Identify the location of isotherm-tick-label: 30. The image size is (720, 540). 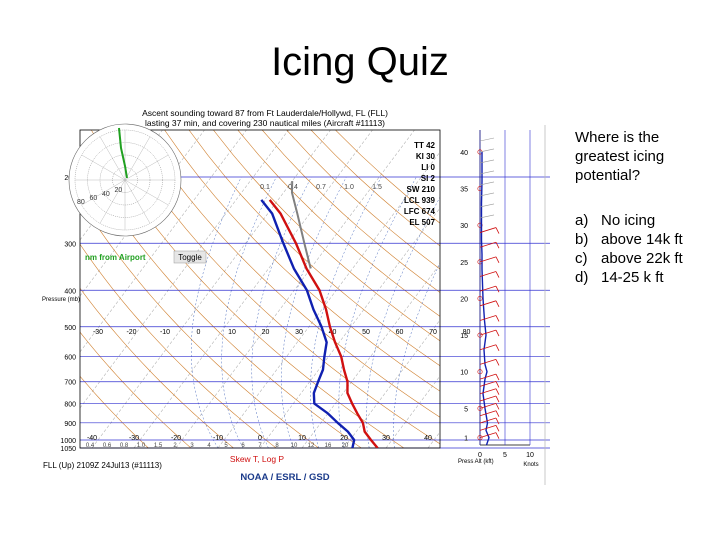
(299, 332).